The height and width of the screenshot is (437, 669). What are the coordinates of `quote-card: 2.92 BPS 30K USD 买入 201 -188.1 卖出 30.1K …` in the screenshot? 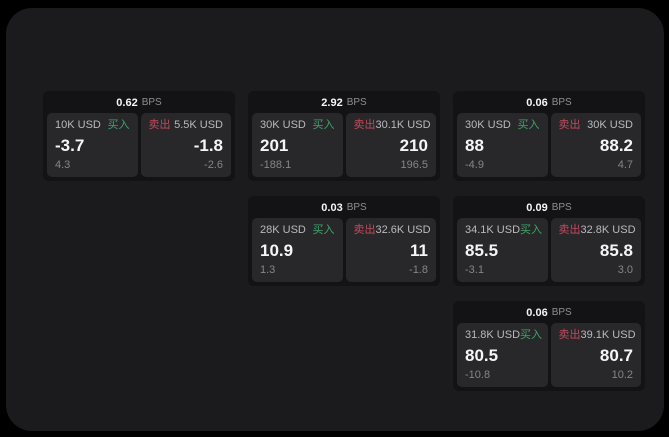 It's located at (344, 136).